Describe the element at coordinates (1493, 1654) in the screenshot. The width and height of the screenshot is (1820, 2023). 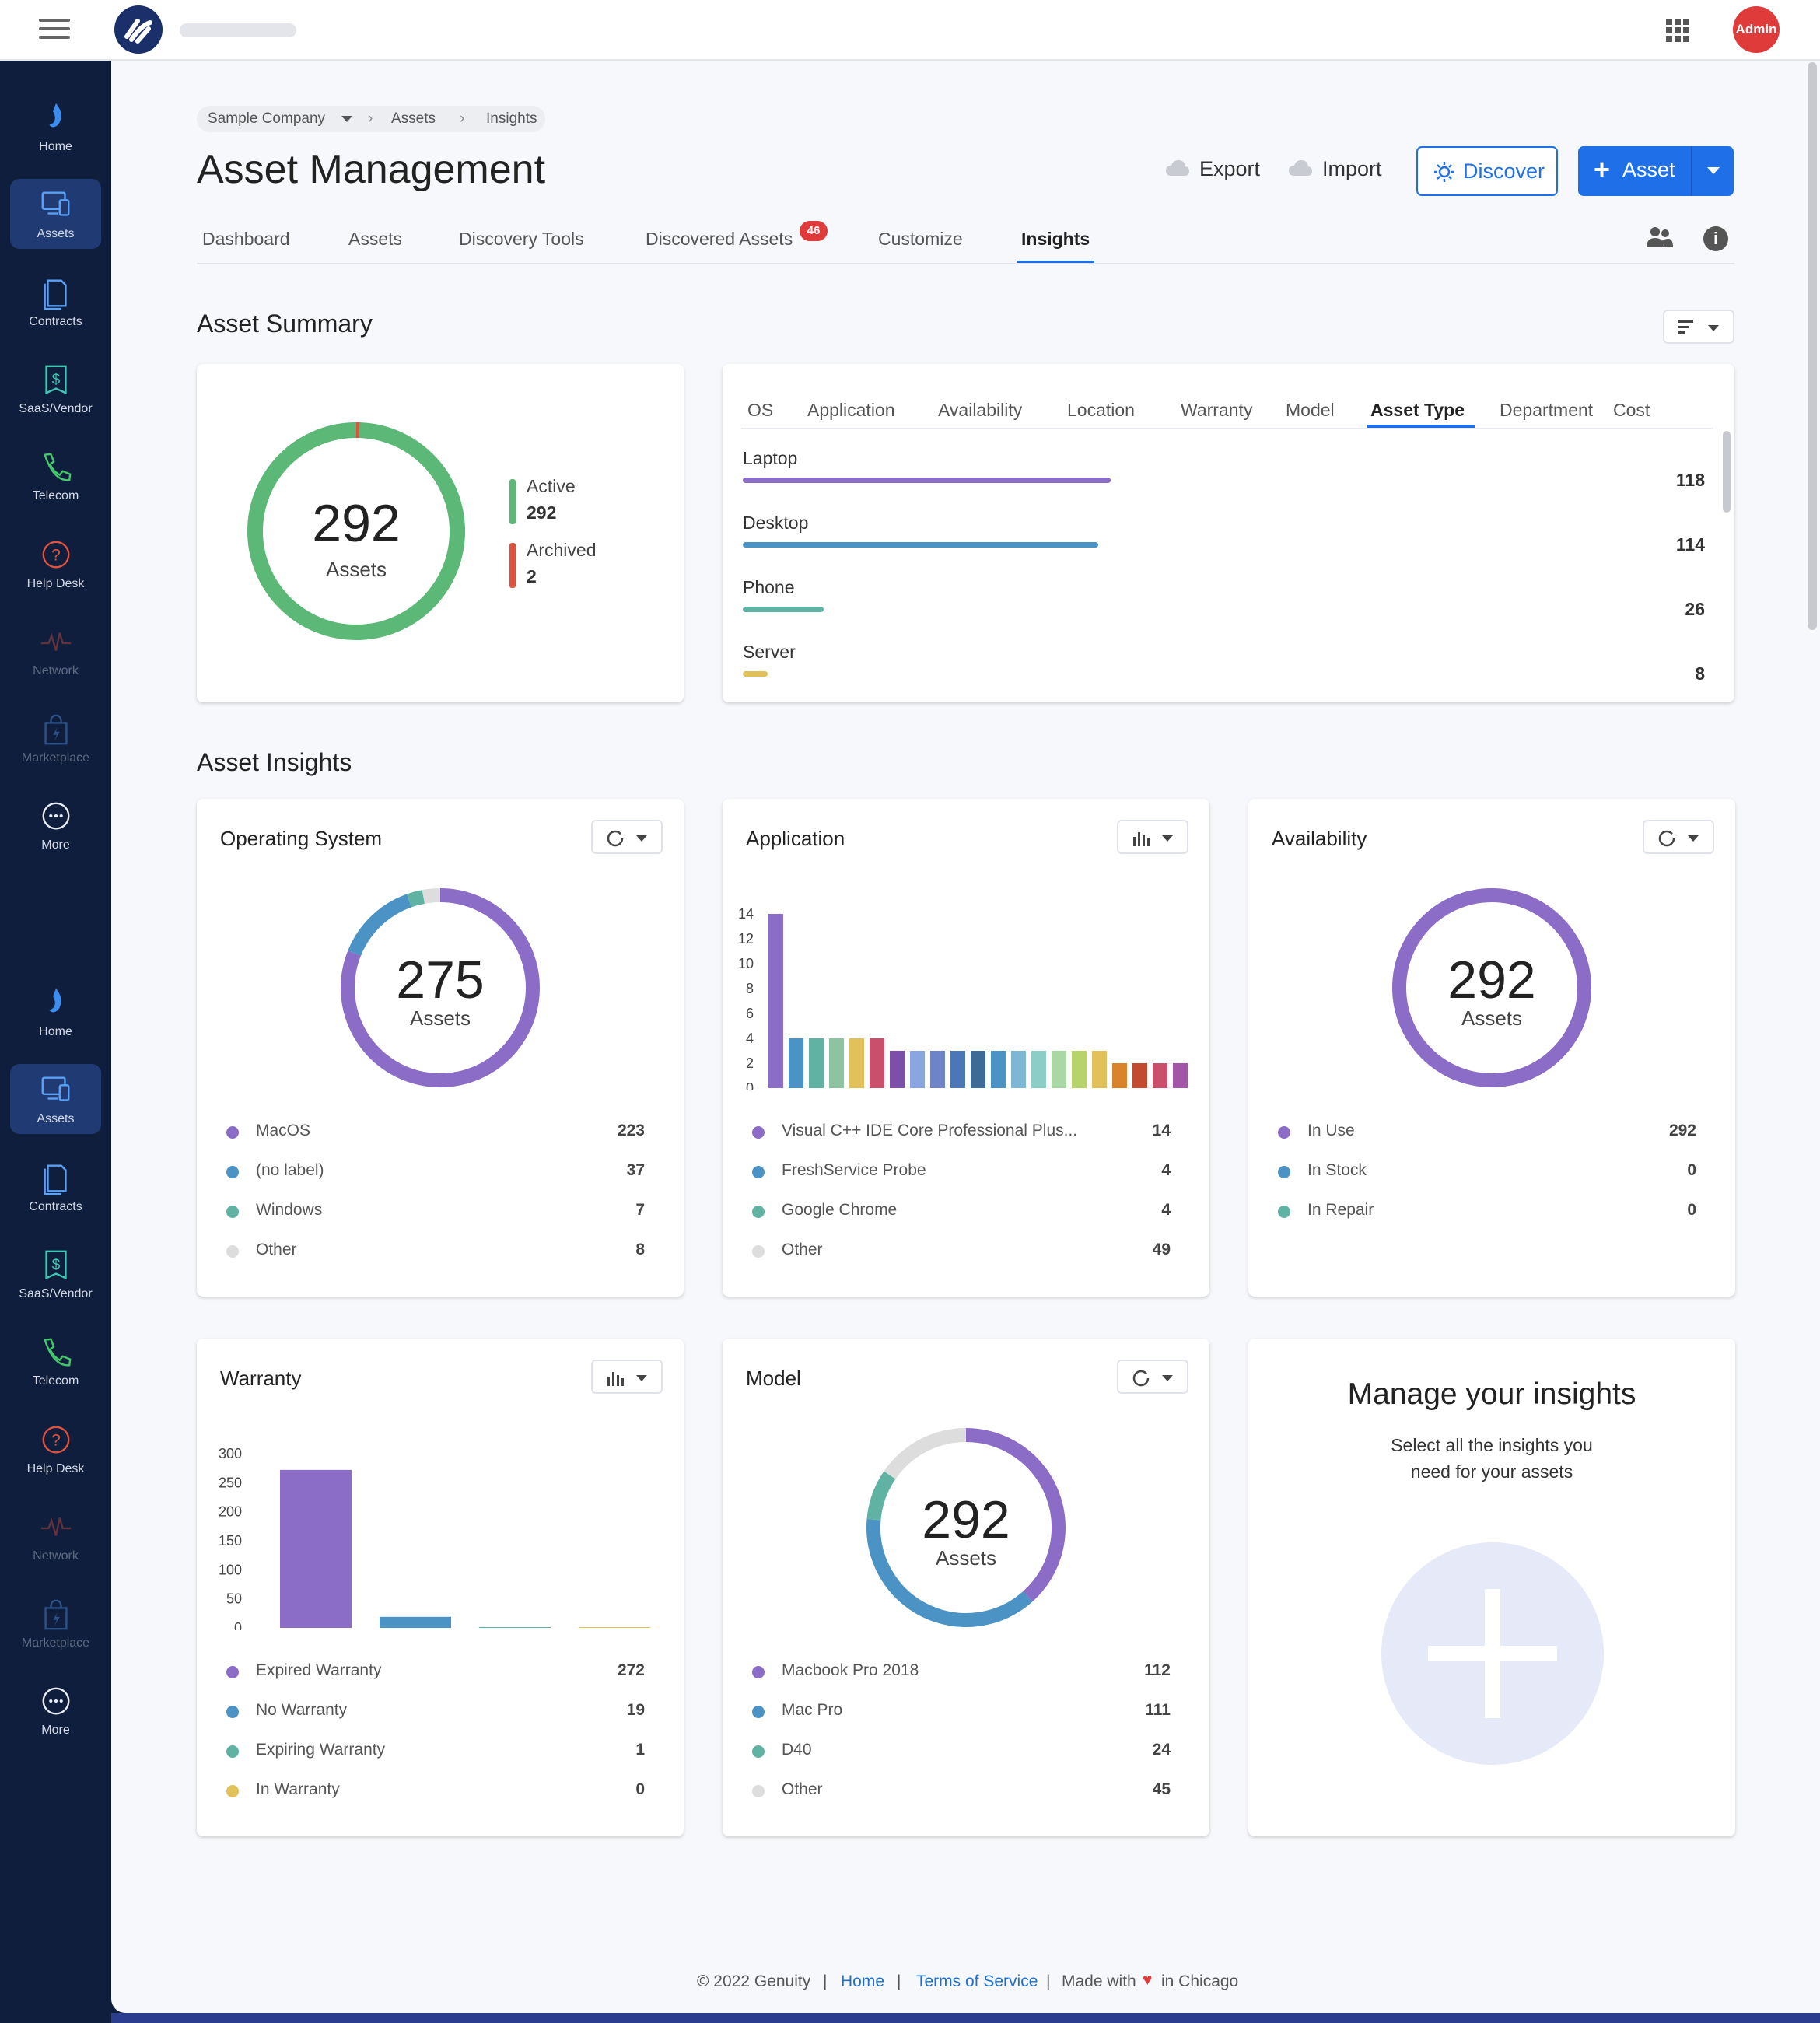
I see `add-insight-button` at that location.